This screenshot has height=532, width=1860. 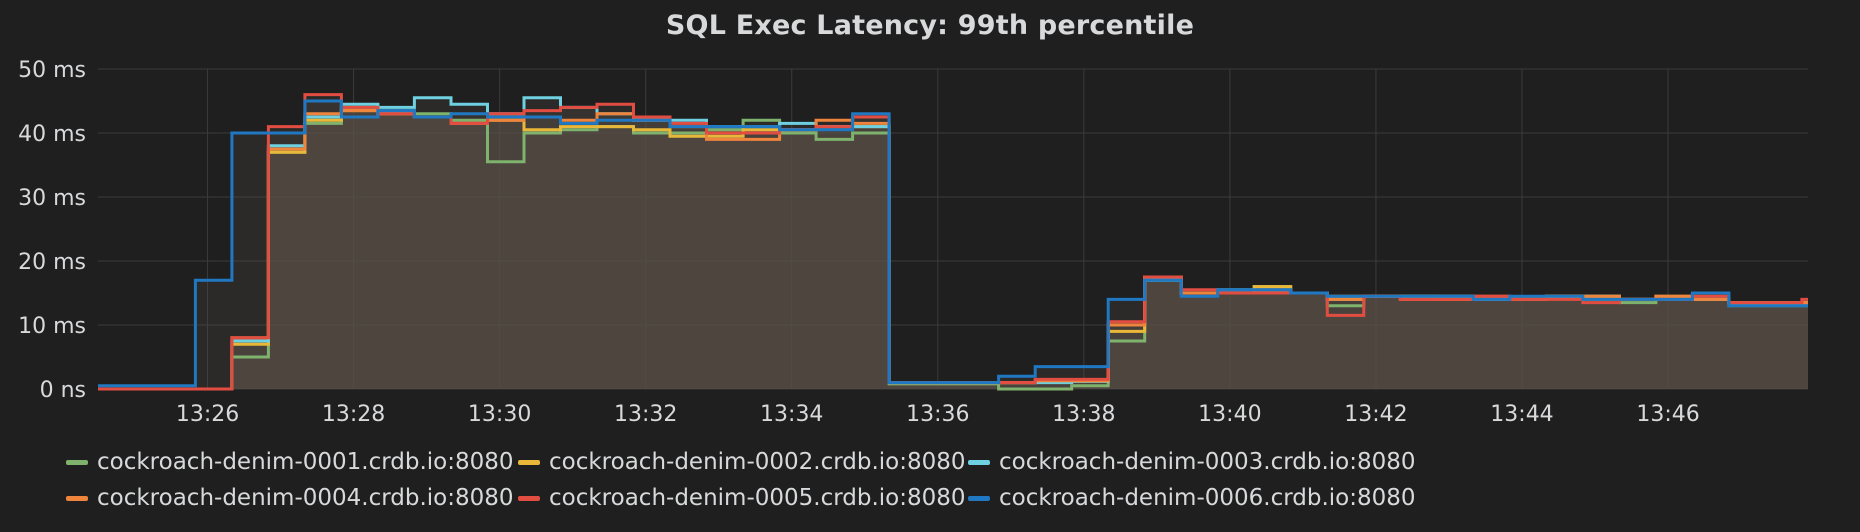 I want to click on x-tick-label: 13:40, so click(x=1229, y=414).